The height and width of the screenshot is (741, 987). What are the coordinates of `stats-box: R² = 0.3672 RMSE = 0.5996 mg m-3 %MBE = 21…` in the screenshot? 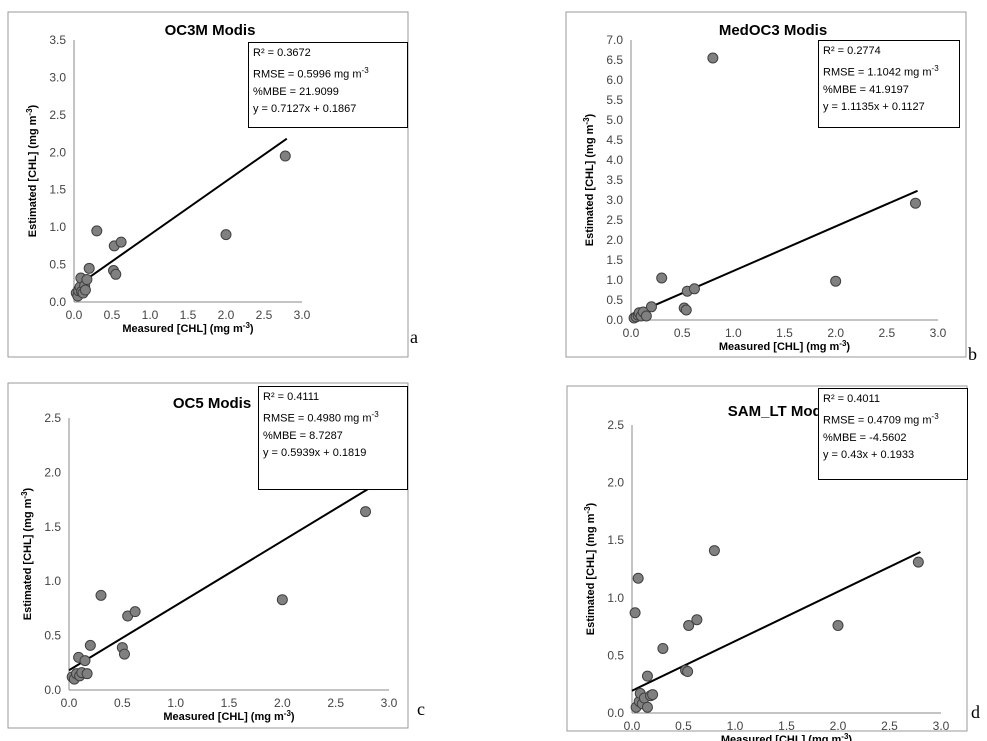 It's located at (328, 85).